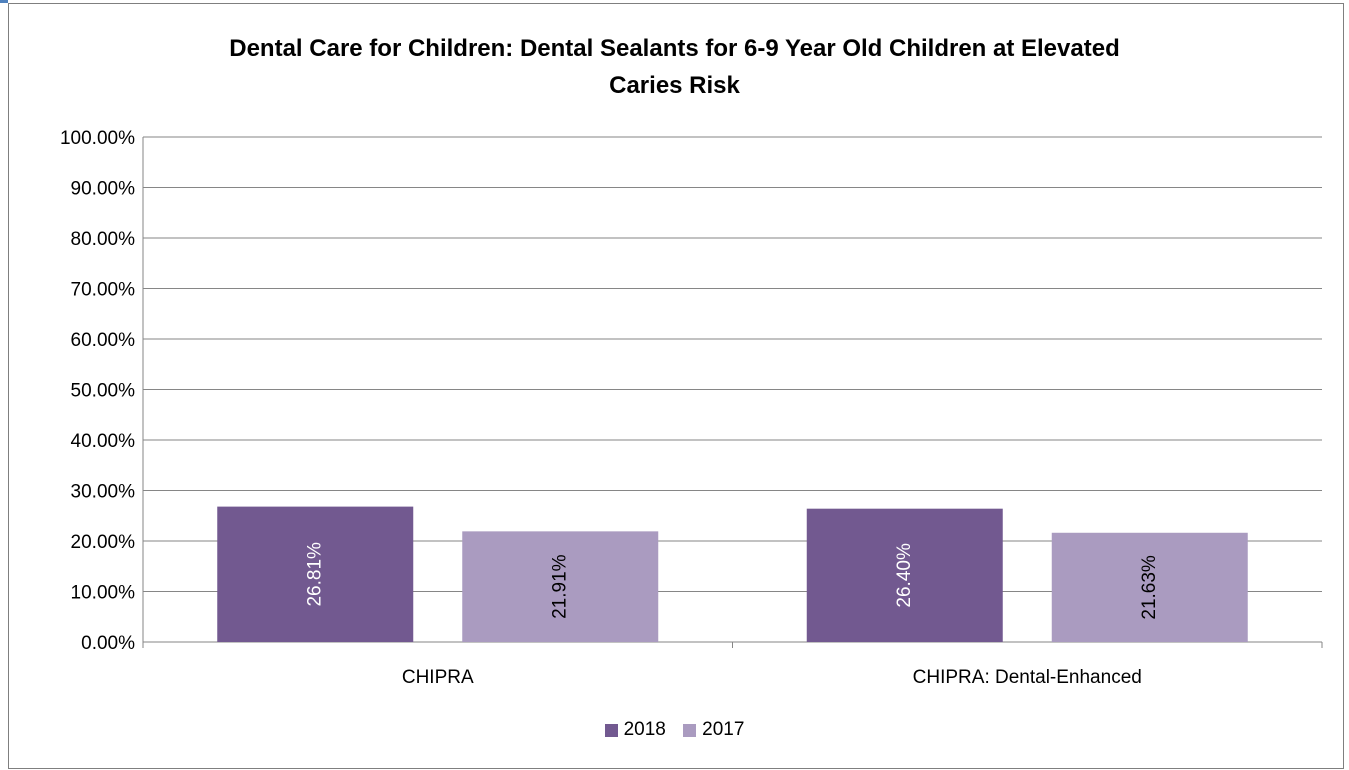 The height and width of the screenshot is (770, 1349). I want to click on bar-data-label: 21.63%, so click(1149, 587).